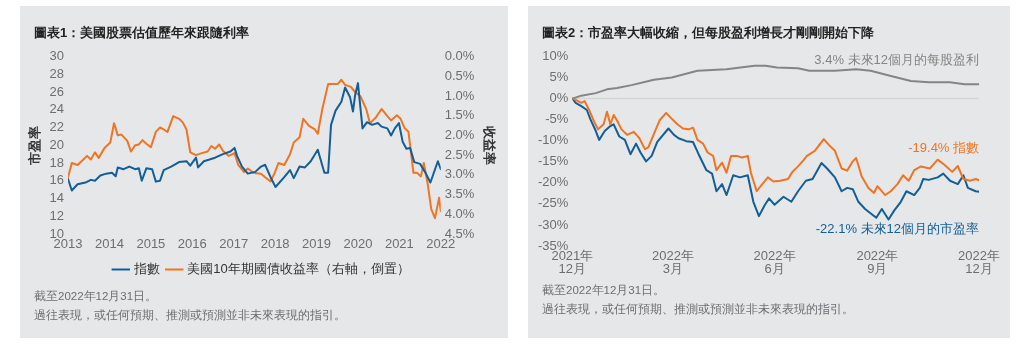 This screenshot has height=344, width=1023. I want to click on y-tick-label: 16, so click(57, 180).